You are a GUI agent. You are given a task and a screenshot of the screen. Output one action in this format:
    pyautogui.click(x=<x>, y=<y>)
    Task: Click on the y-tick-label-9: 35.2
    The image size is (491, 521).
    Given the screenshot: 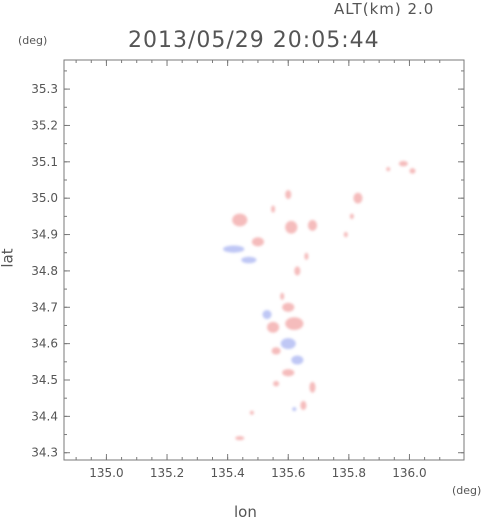 What is the action you would take?
    pyautogui.click(x=44, y=125)
    